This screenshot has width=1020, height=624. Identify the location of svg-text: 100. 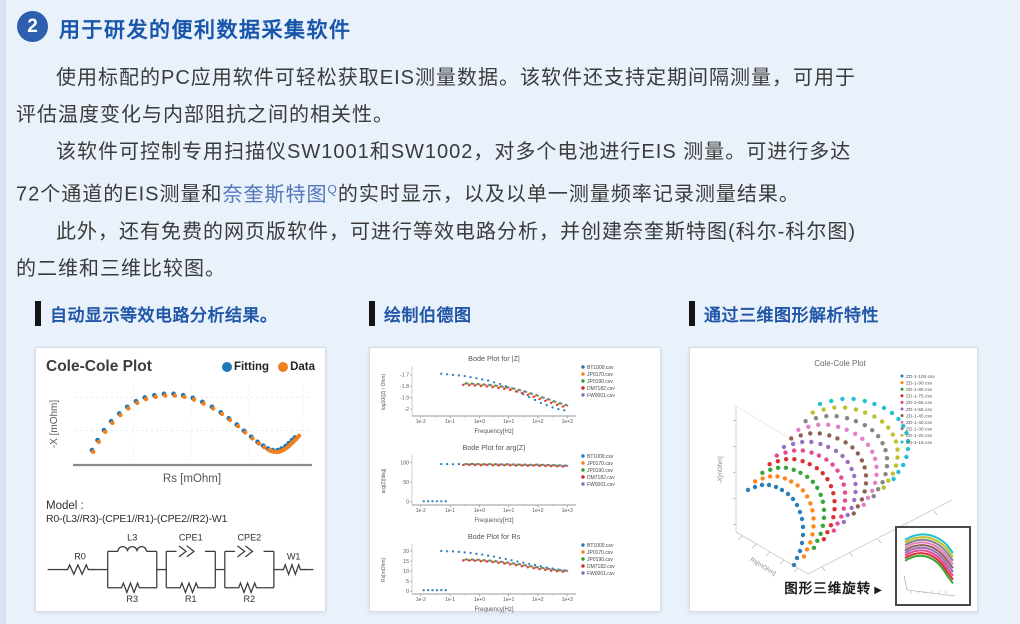
(404, 463).